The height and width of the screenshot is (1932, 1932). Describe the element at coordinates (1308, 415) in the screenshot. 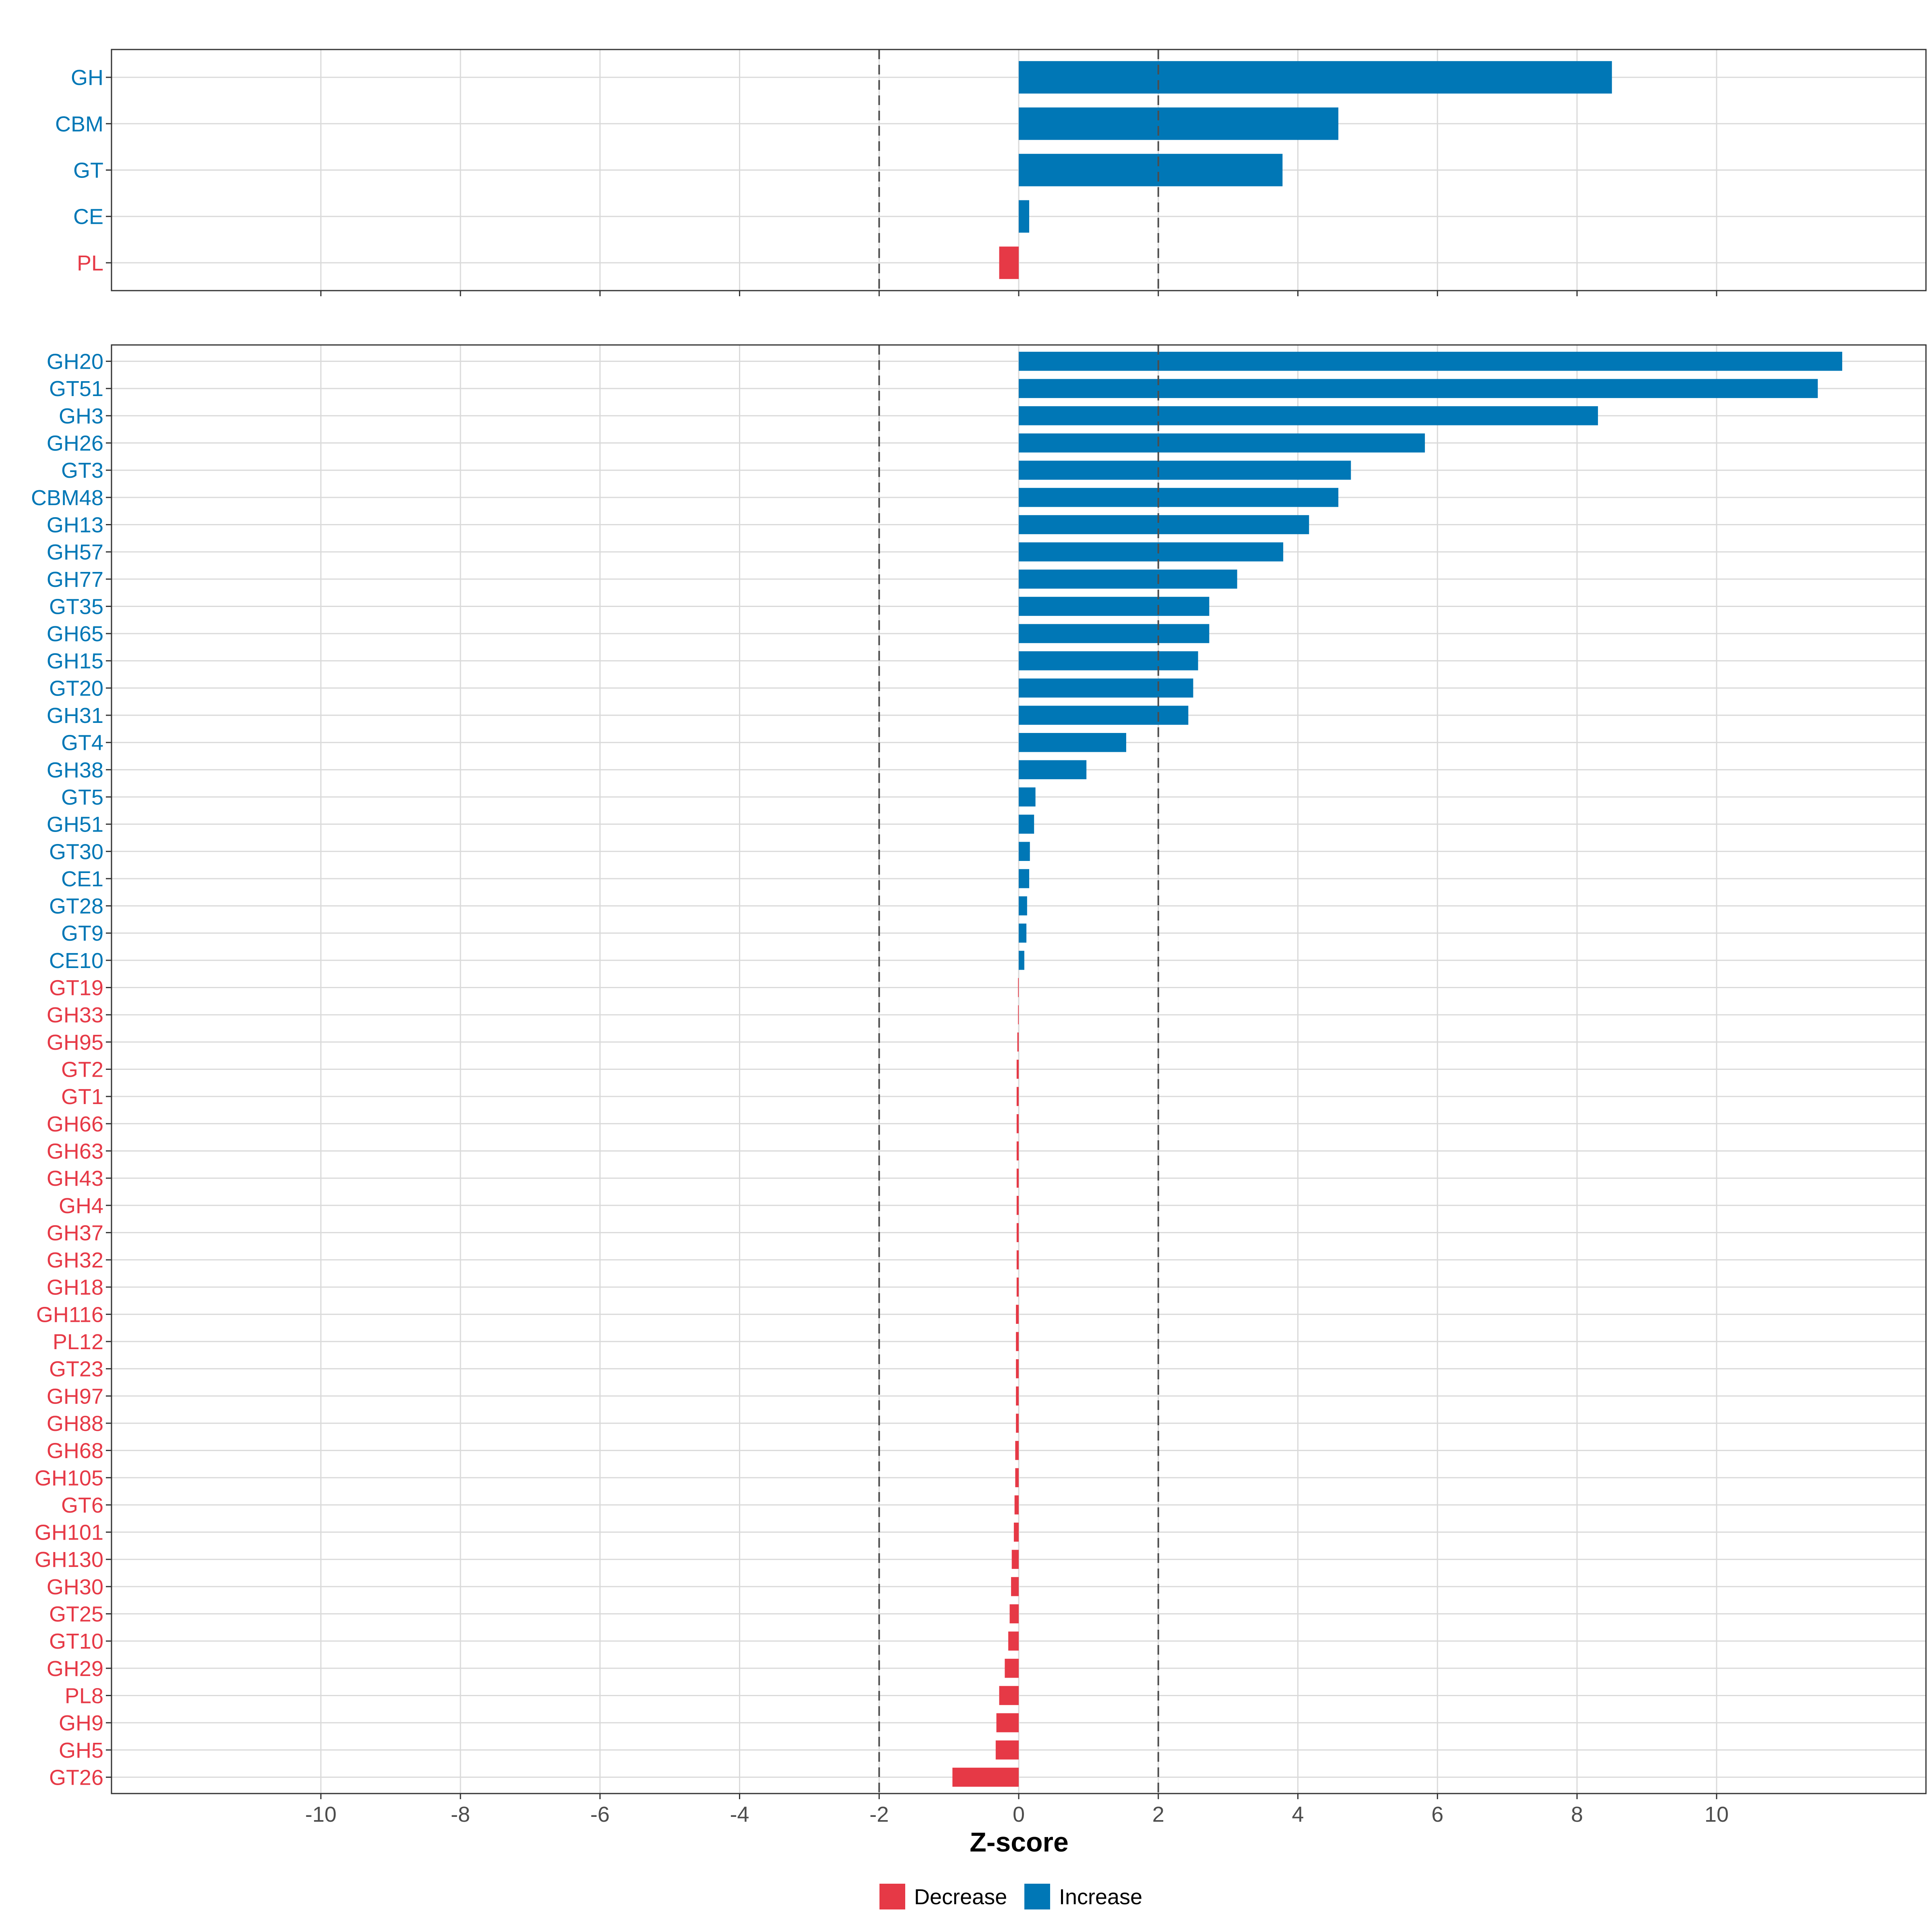

I see `bar-GH3` at that location.